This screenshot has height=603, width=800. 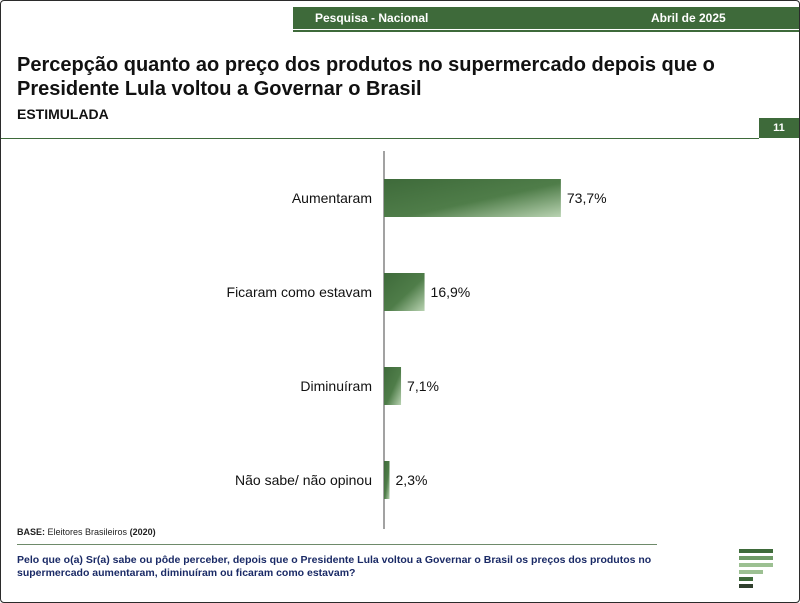 What do you see at coordinates (546, 18) in the screenshot?
I see `header-bar: Pesquisa - Nacional Abril de 2025` at bounding box center [546, 18].